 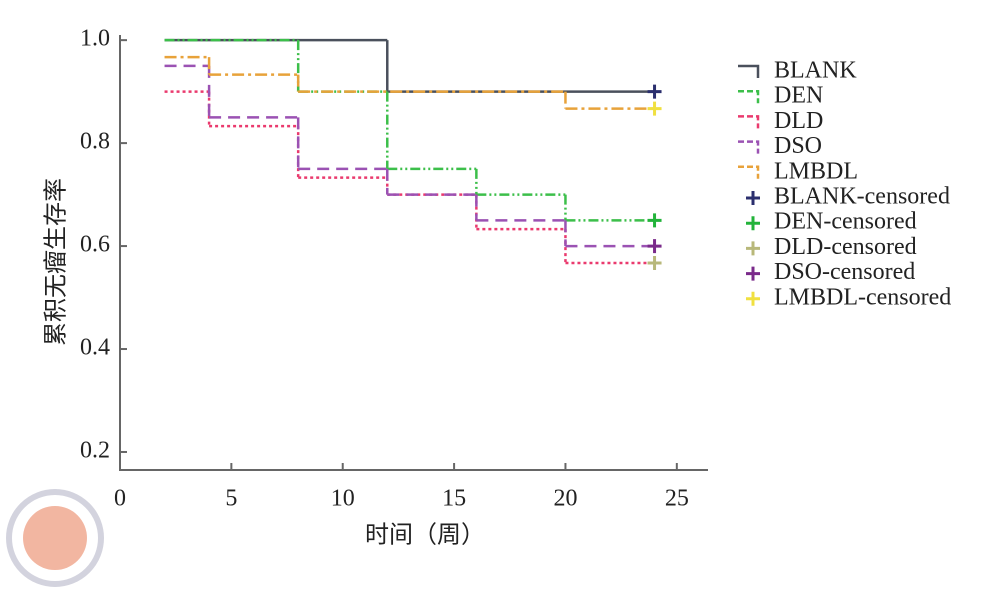 I want to click on legend-label: DEN, so click(x=798, y=96).